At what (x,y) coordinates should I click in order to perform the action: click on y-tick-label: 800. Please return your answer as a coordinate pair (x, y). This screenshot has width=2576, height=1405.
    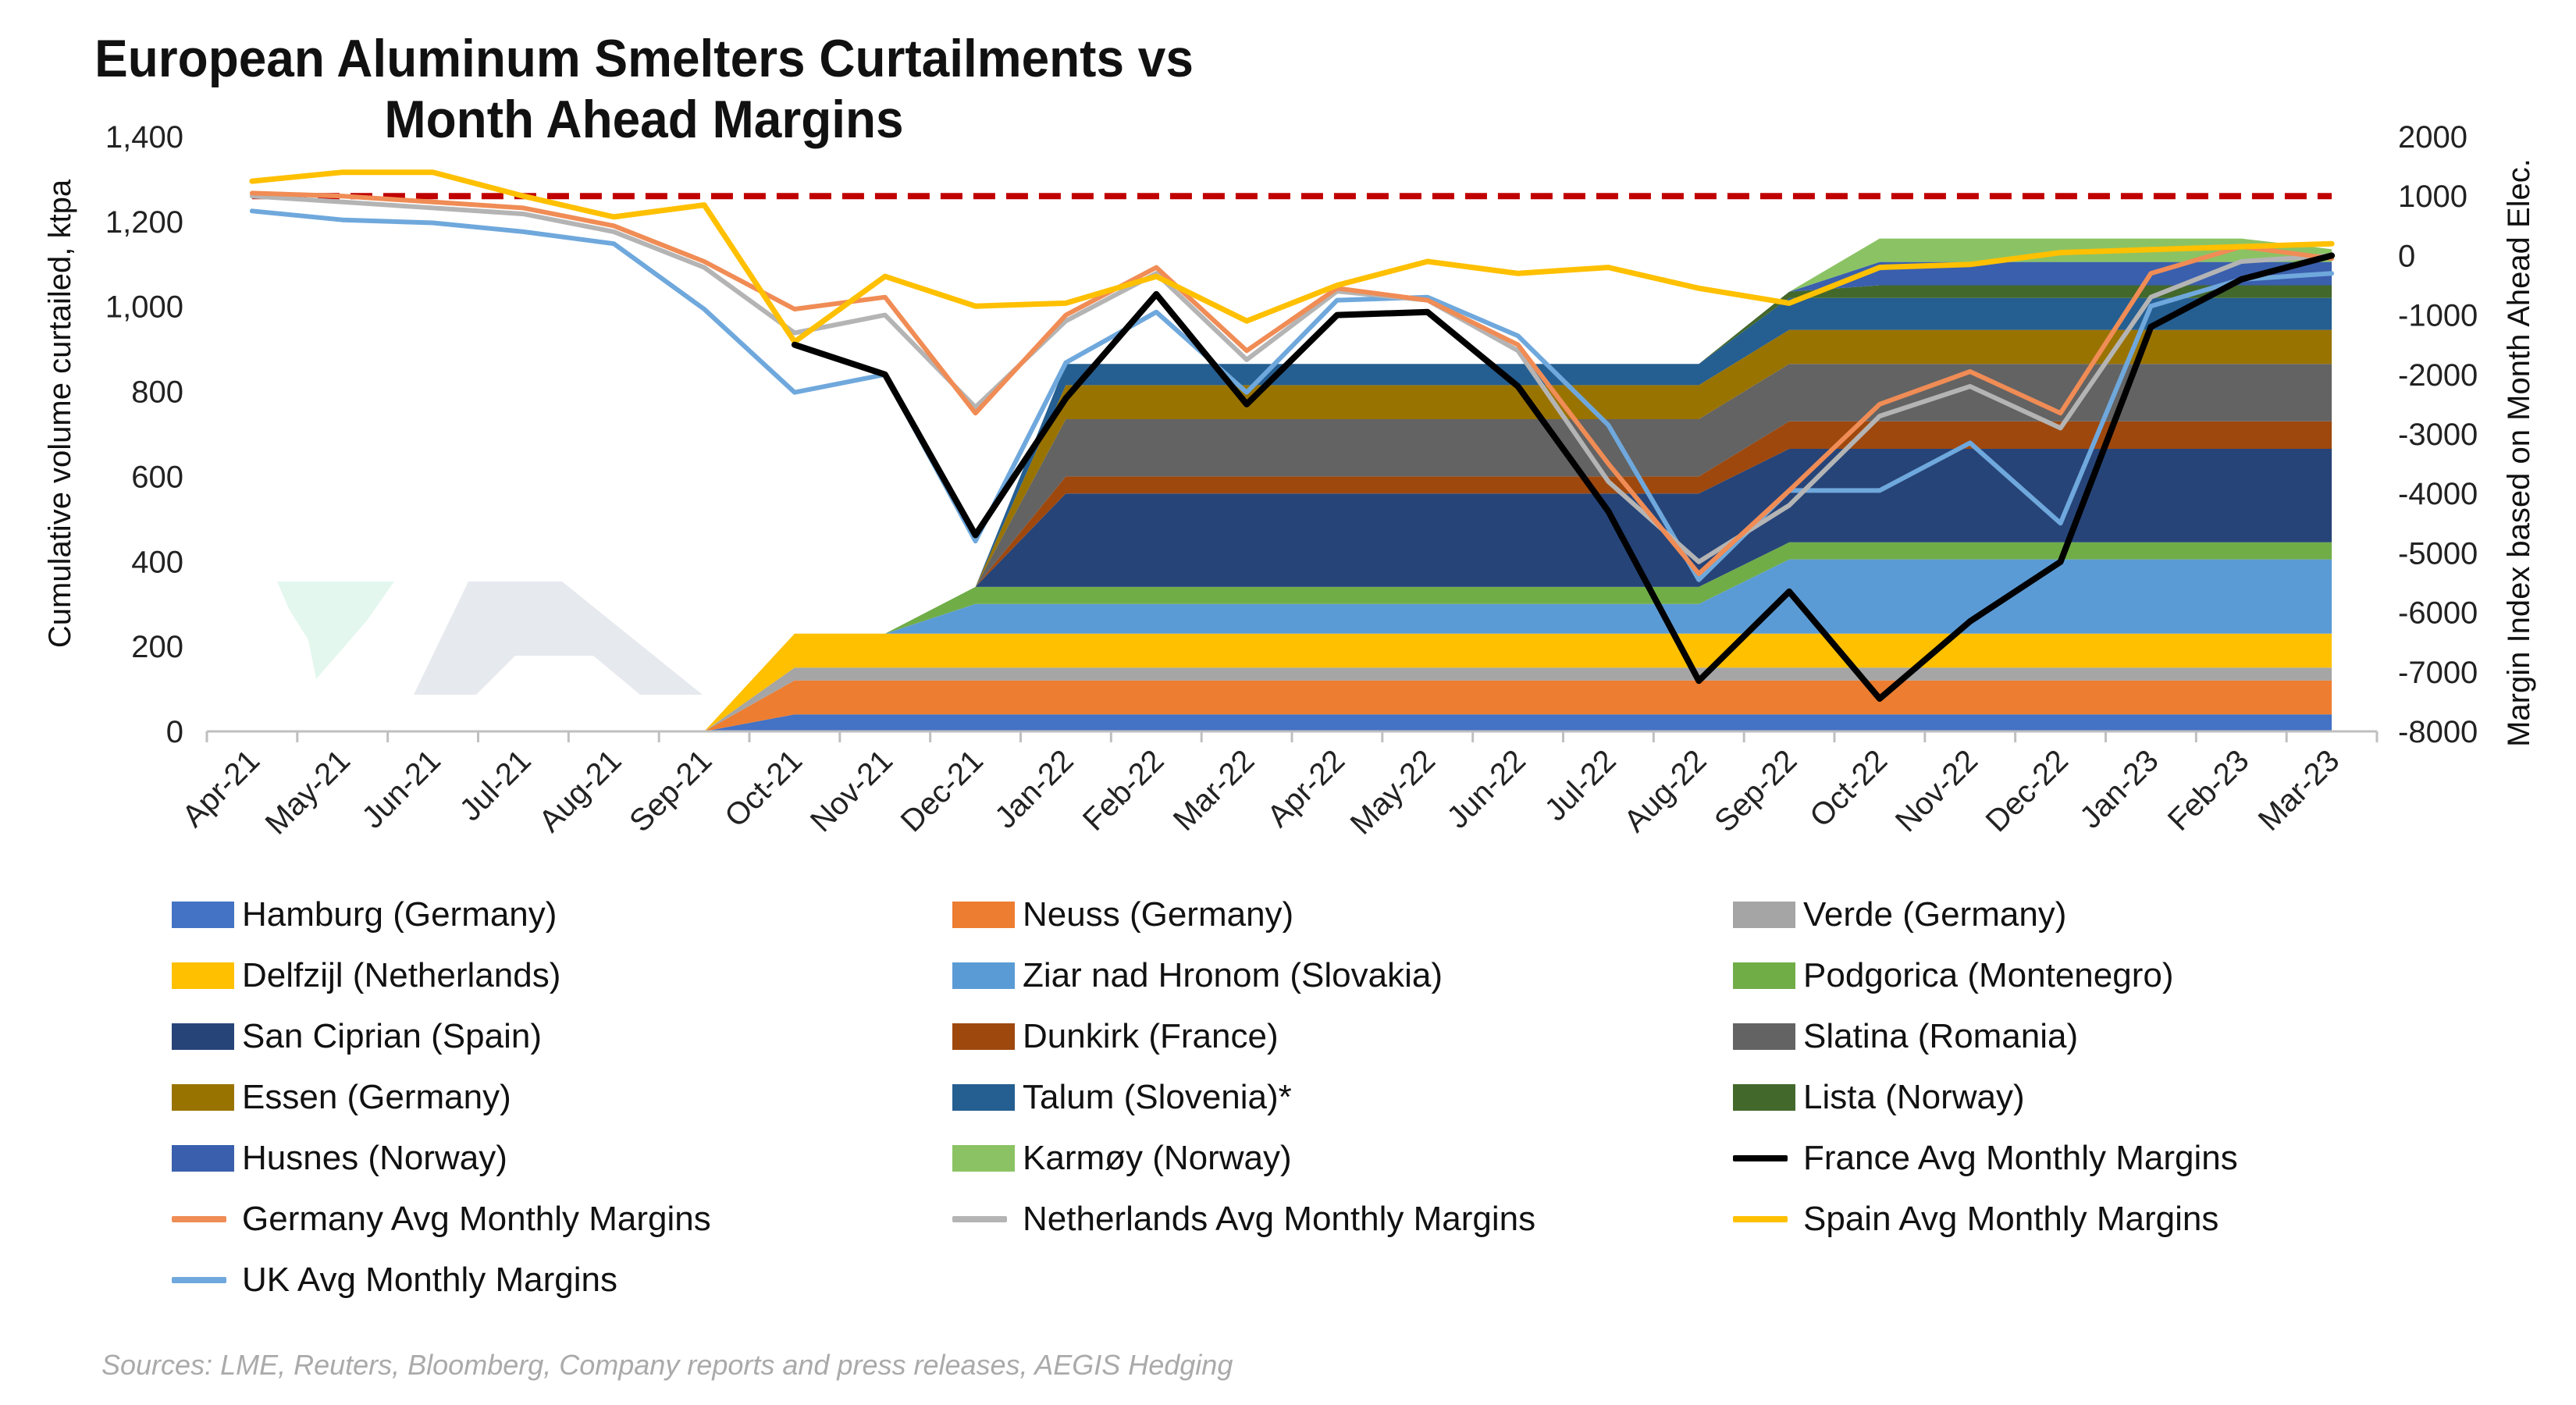
    Looking at the image, I should click on (157, 393).